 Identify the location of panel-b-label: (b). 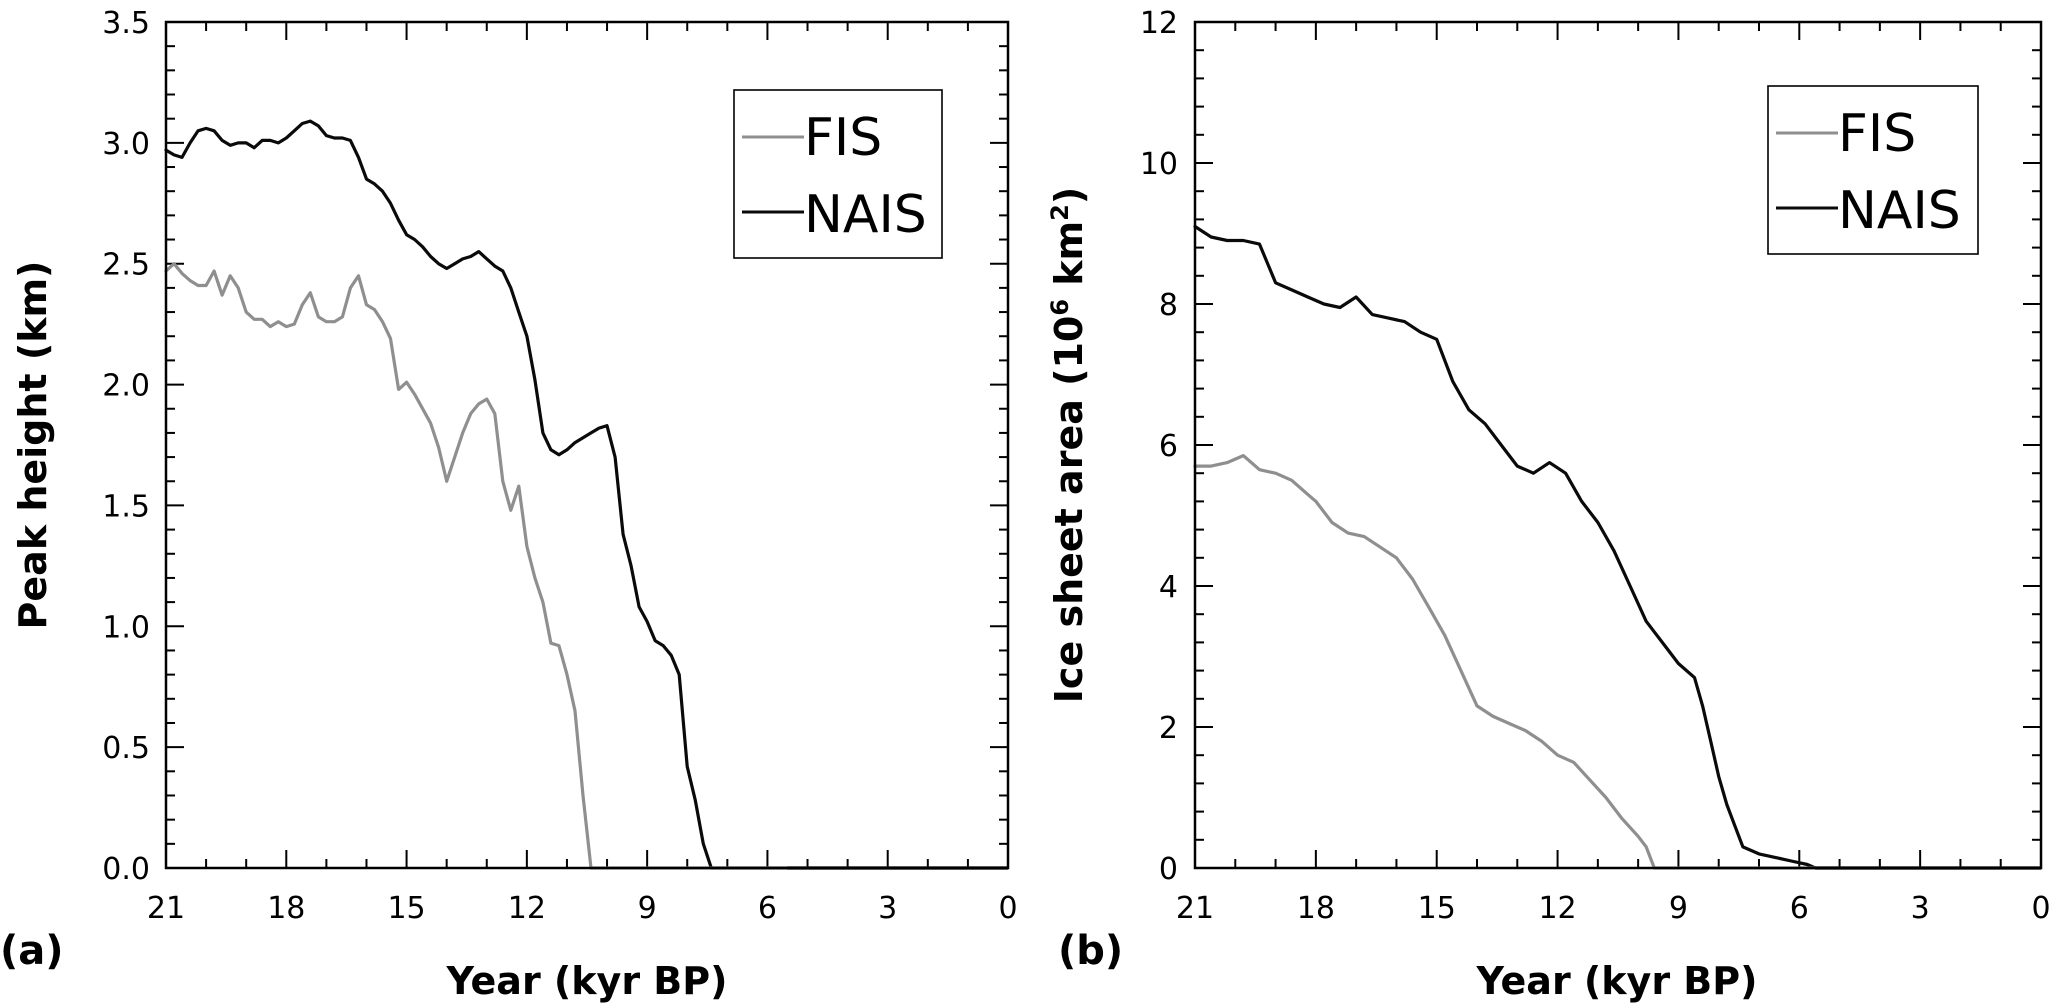
(1090, 951).